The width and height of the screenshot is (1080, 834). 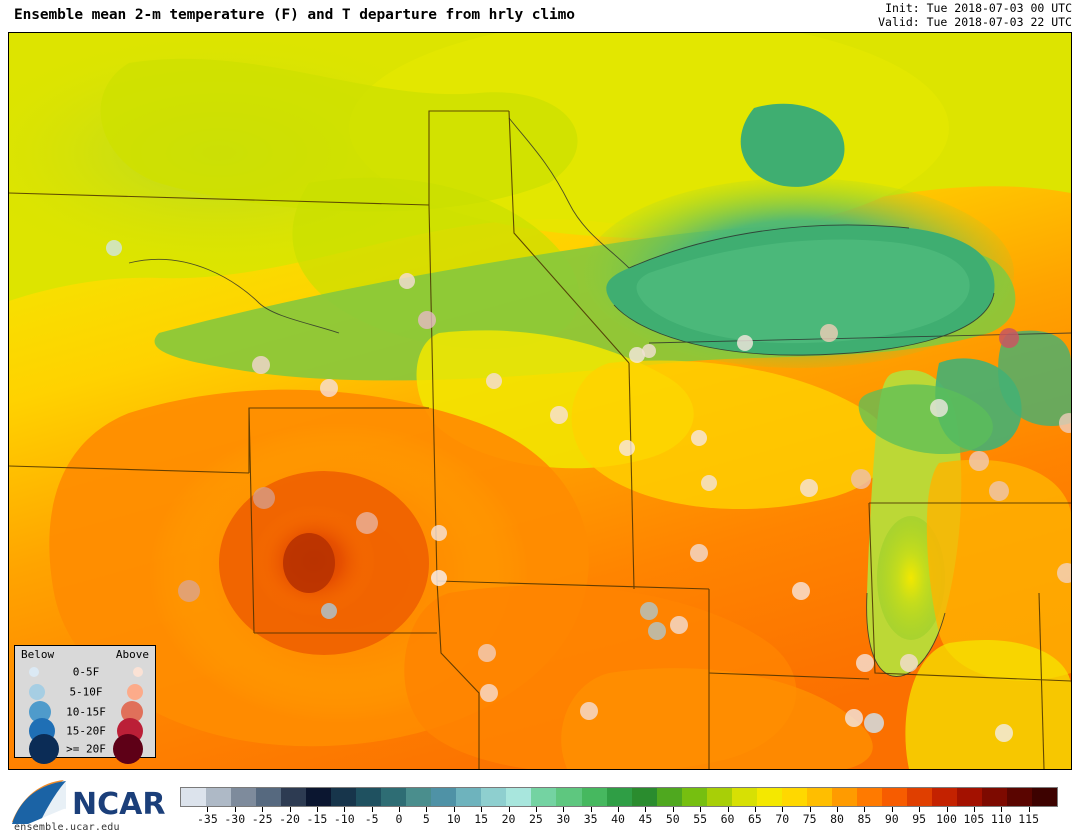 What do you see at coordinates (399, 819) in the screenshot?
I see `colorbar-tick-label: 0` at bounding box center [399, 819].